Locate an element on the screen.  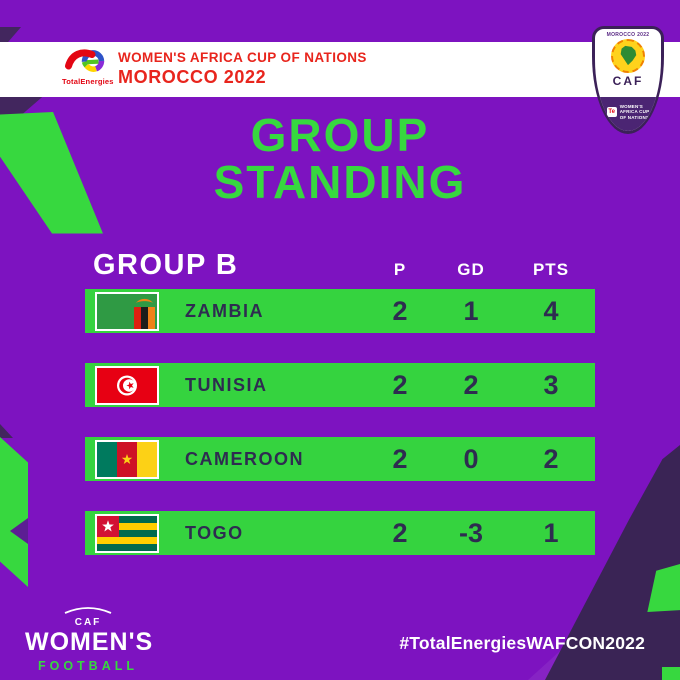
points-value: 2 is located at coordinates (551, 458).